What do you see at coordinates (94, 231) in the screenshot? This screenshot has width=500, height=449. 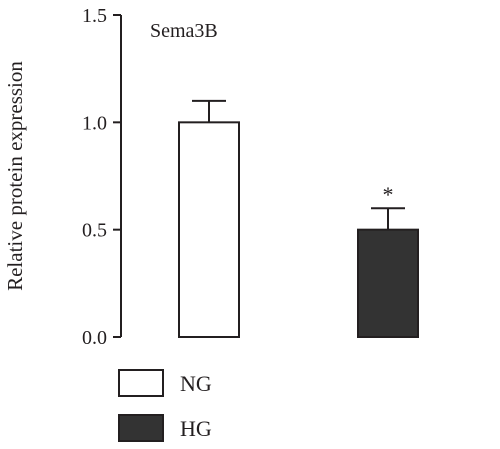 I see `y-tick-label: 0.5` at bounding box center [94, 231].